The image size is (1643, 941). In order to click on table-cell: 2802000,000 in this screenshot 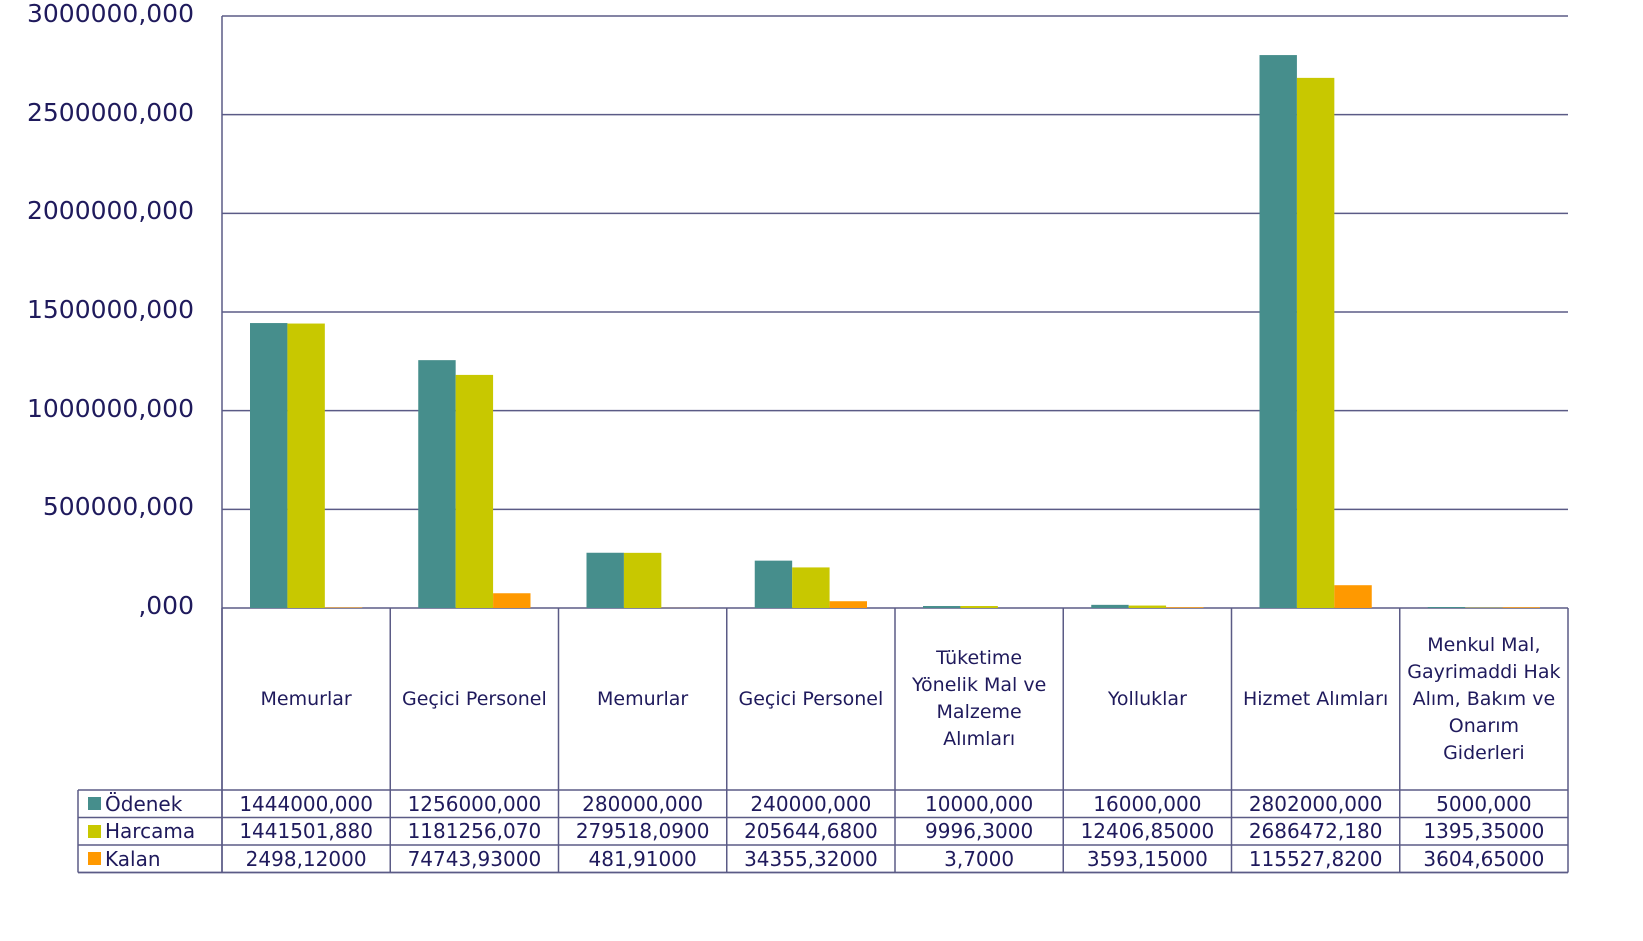, I will do `click(1315, 803)`.